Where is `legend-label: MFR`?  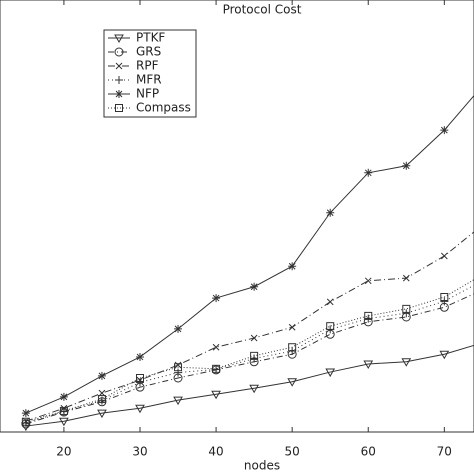 legend-label: MFR is located at coordinates (149, 80).